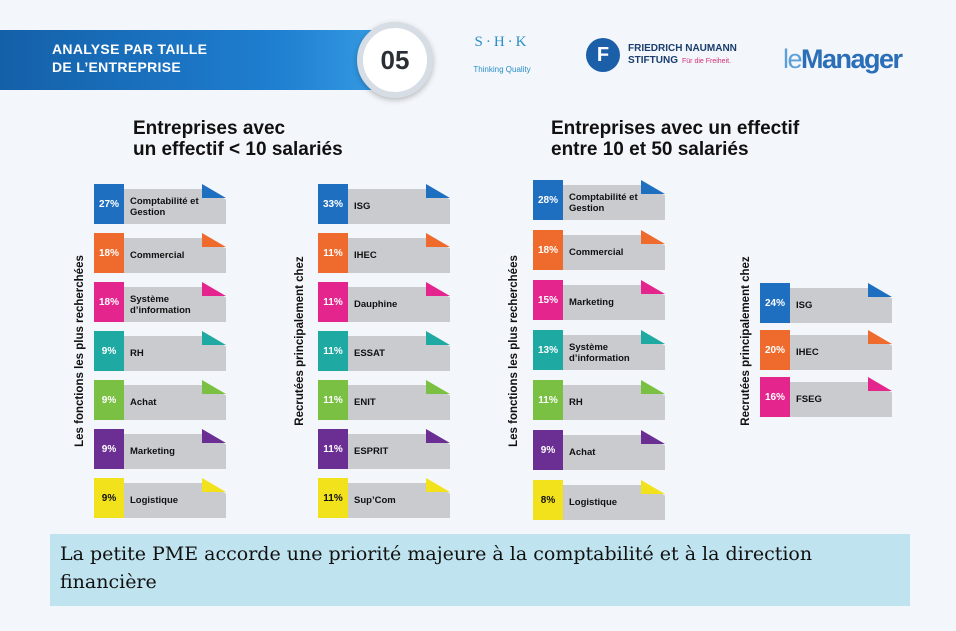 The width and height of the screenshot is (956, 631). Describe the element at coordinates (746, 341) in the screenshot. I see `recruited-label-medium: Recrutées principalement chez` at that location.